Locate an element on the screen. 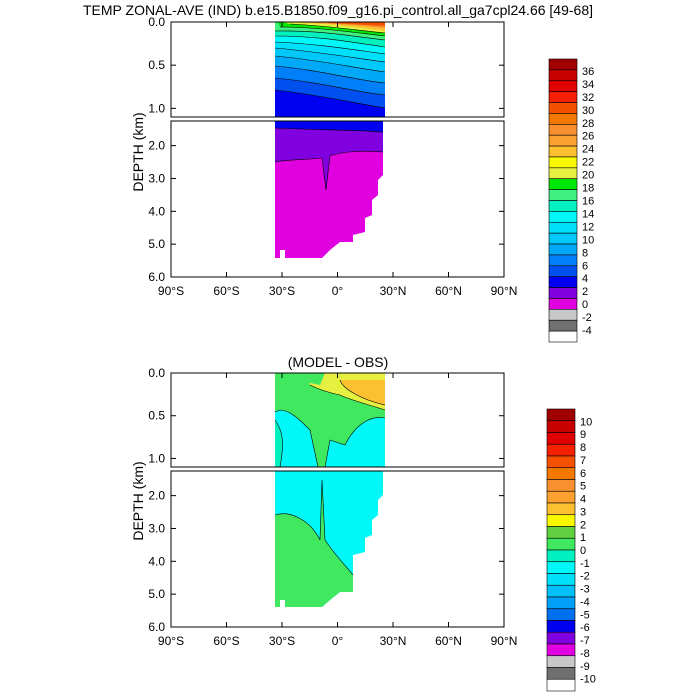 The height and width of the screenshot is (700, 700). colorbar-label: 3 is located at coordinates (583, 512).